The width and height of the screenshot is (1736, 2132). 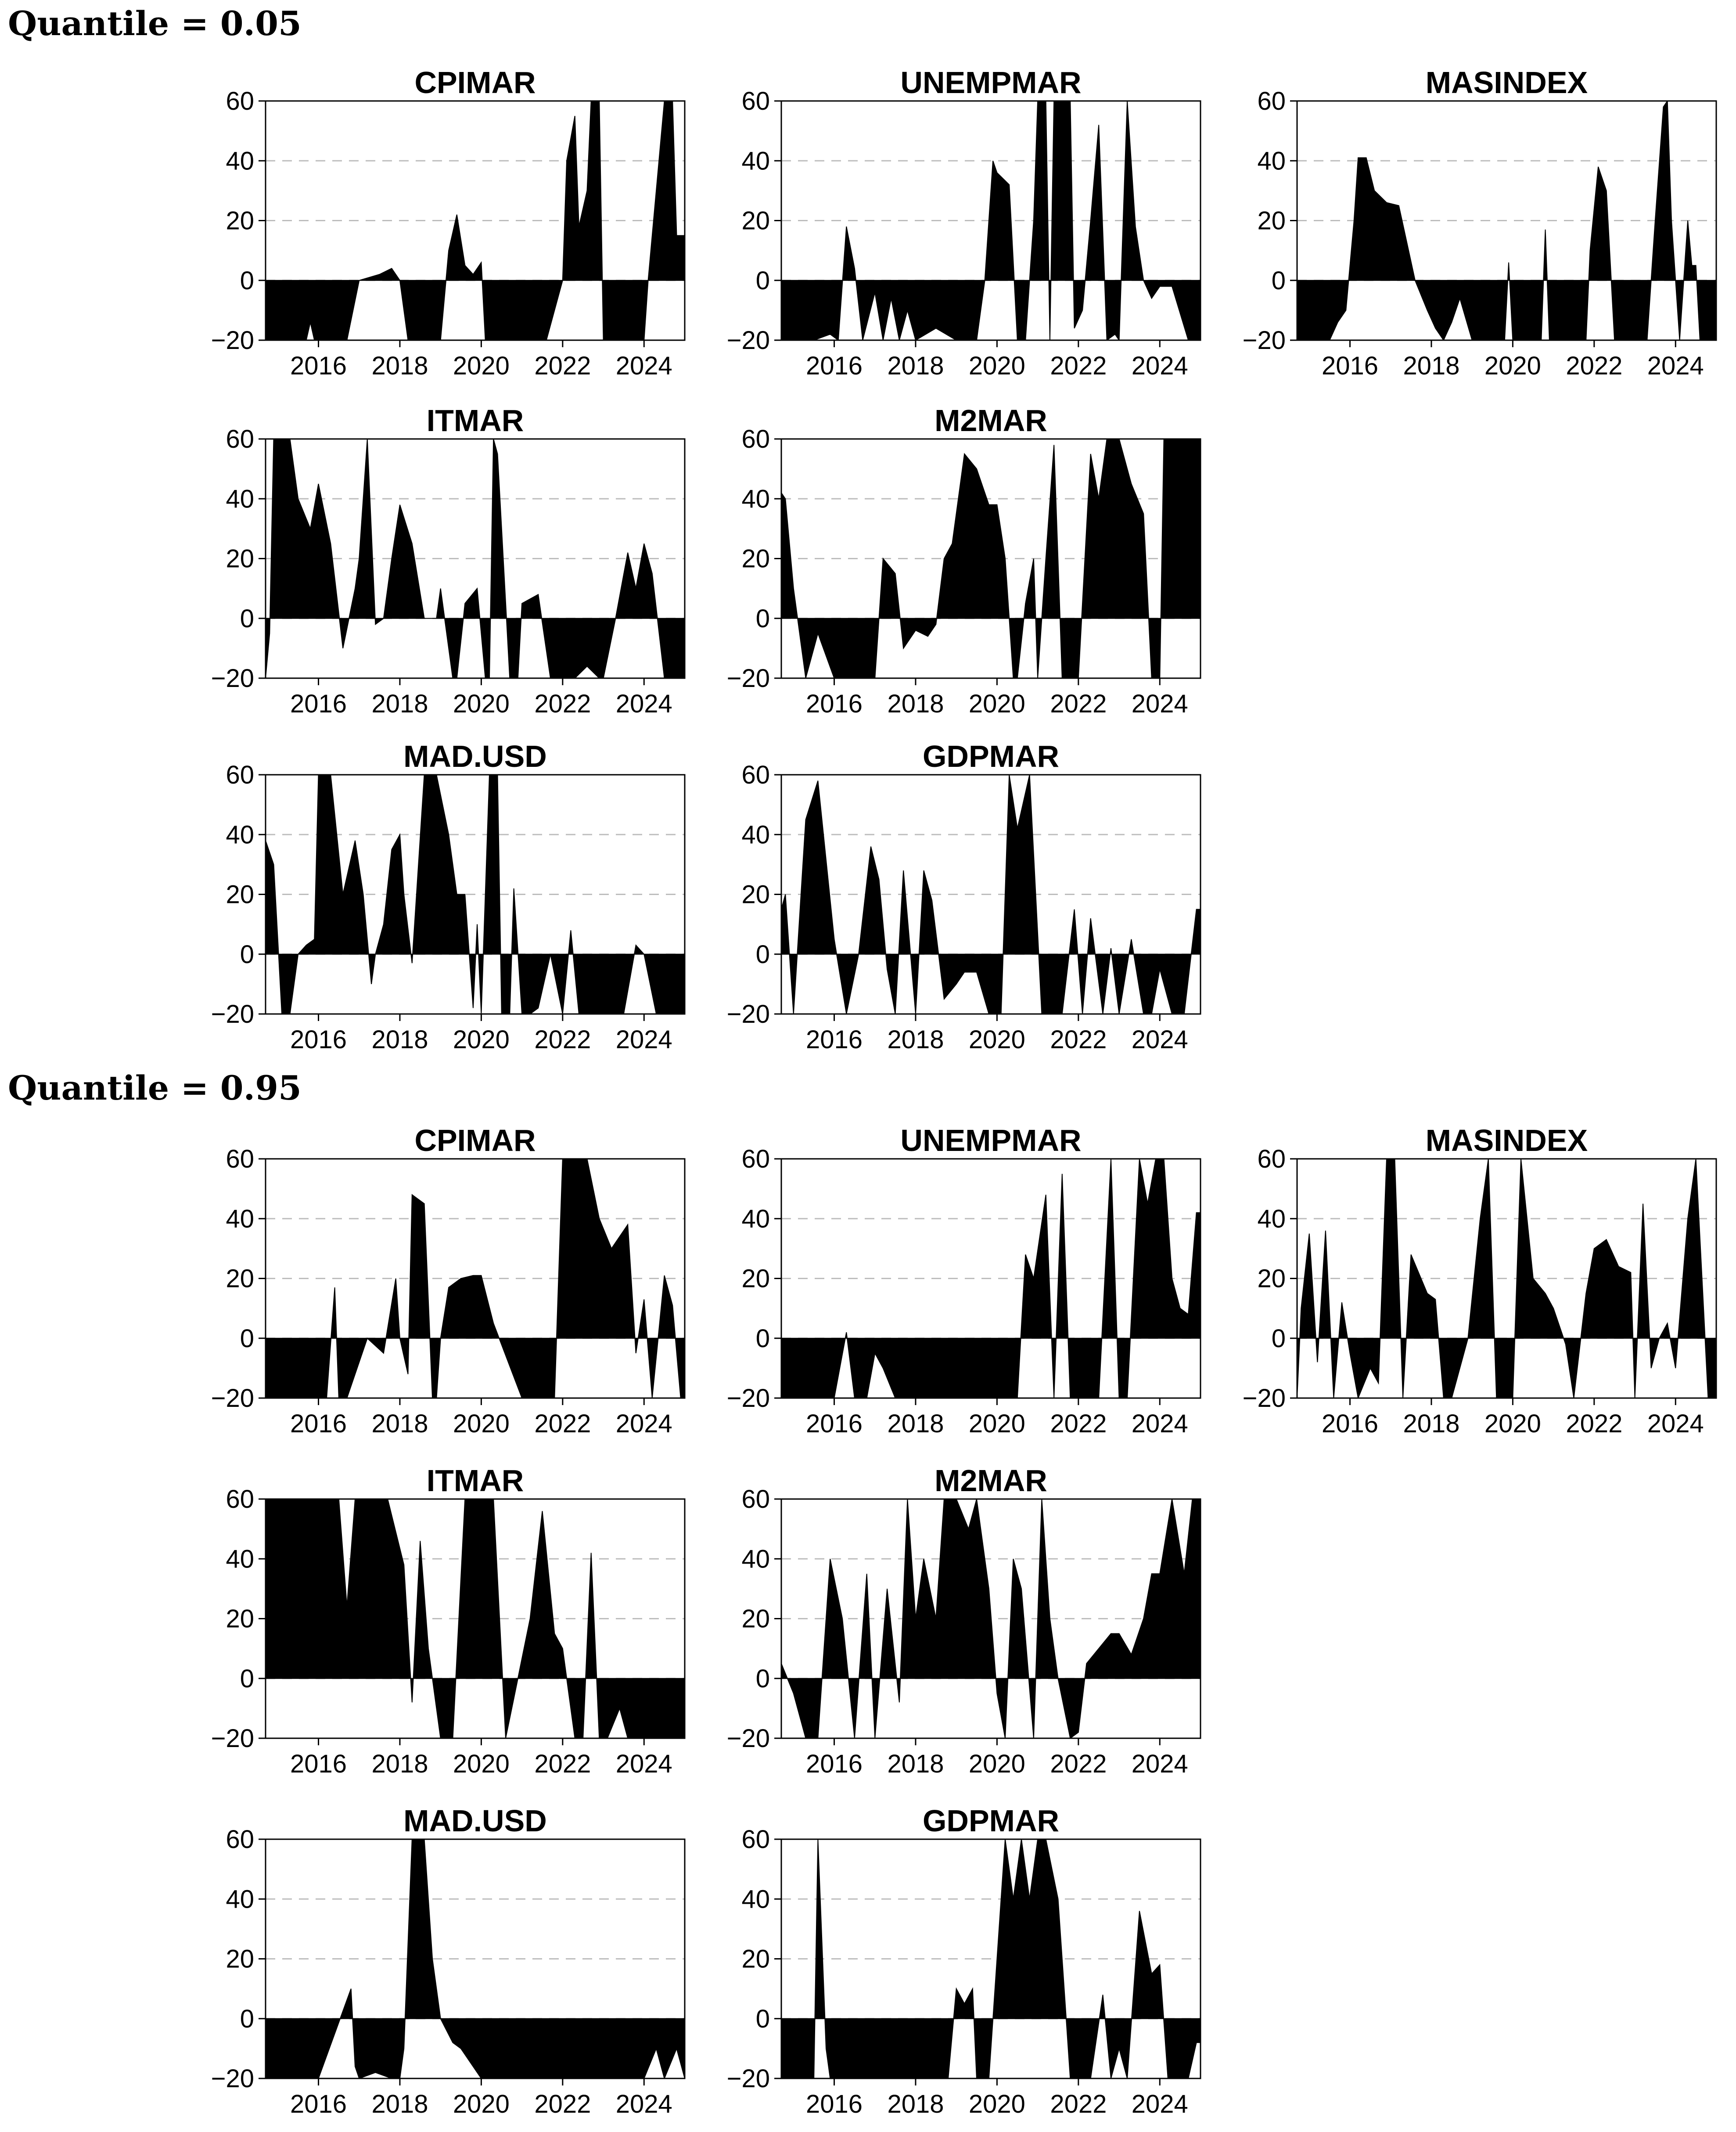 I want to click on section-title-q95: Quantile = 0.95, so click(x=155, y=1087).